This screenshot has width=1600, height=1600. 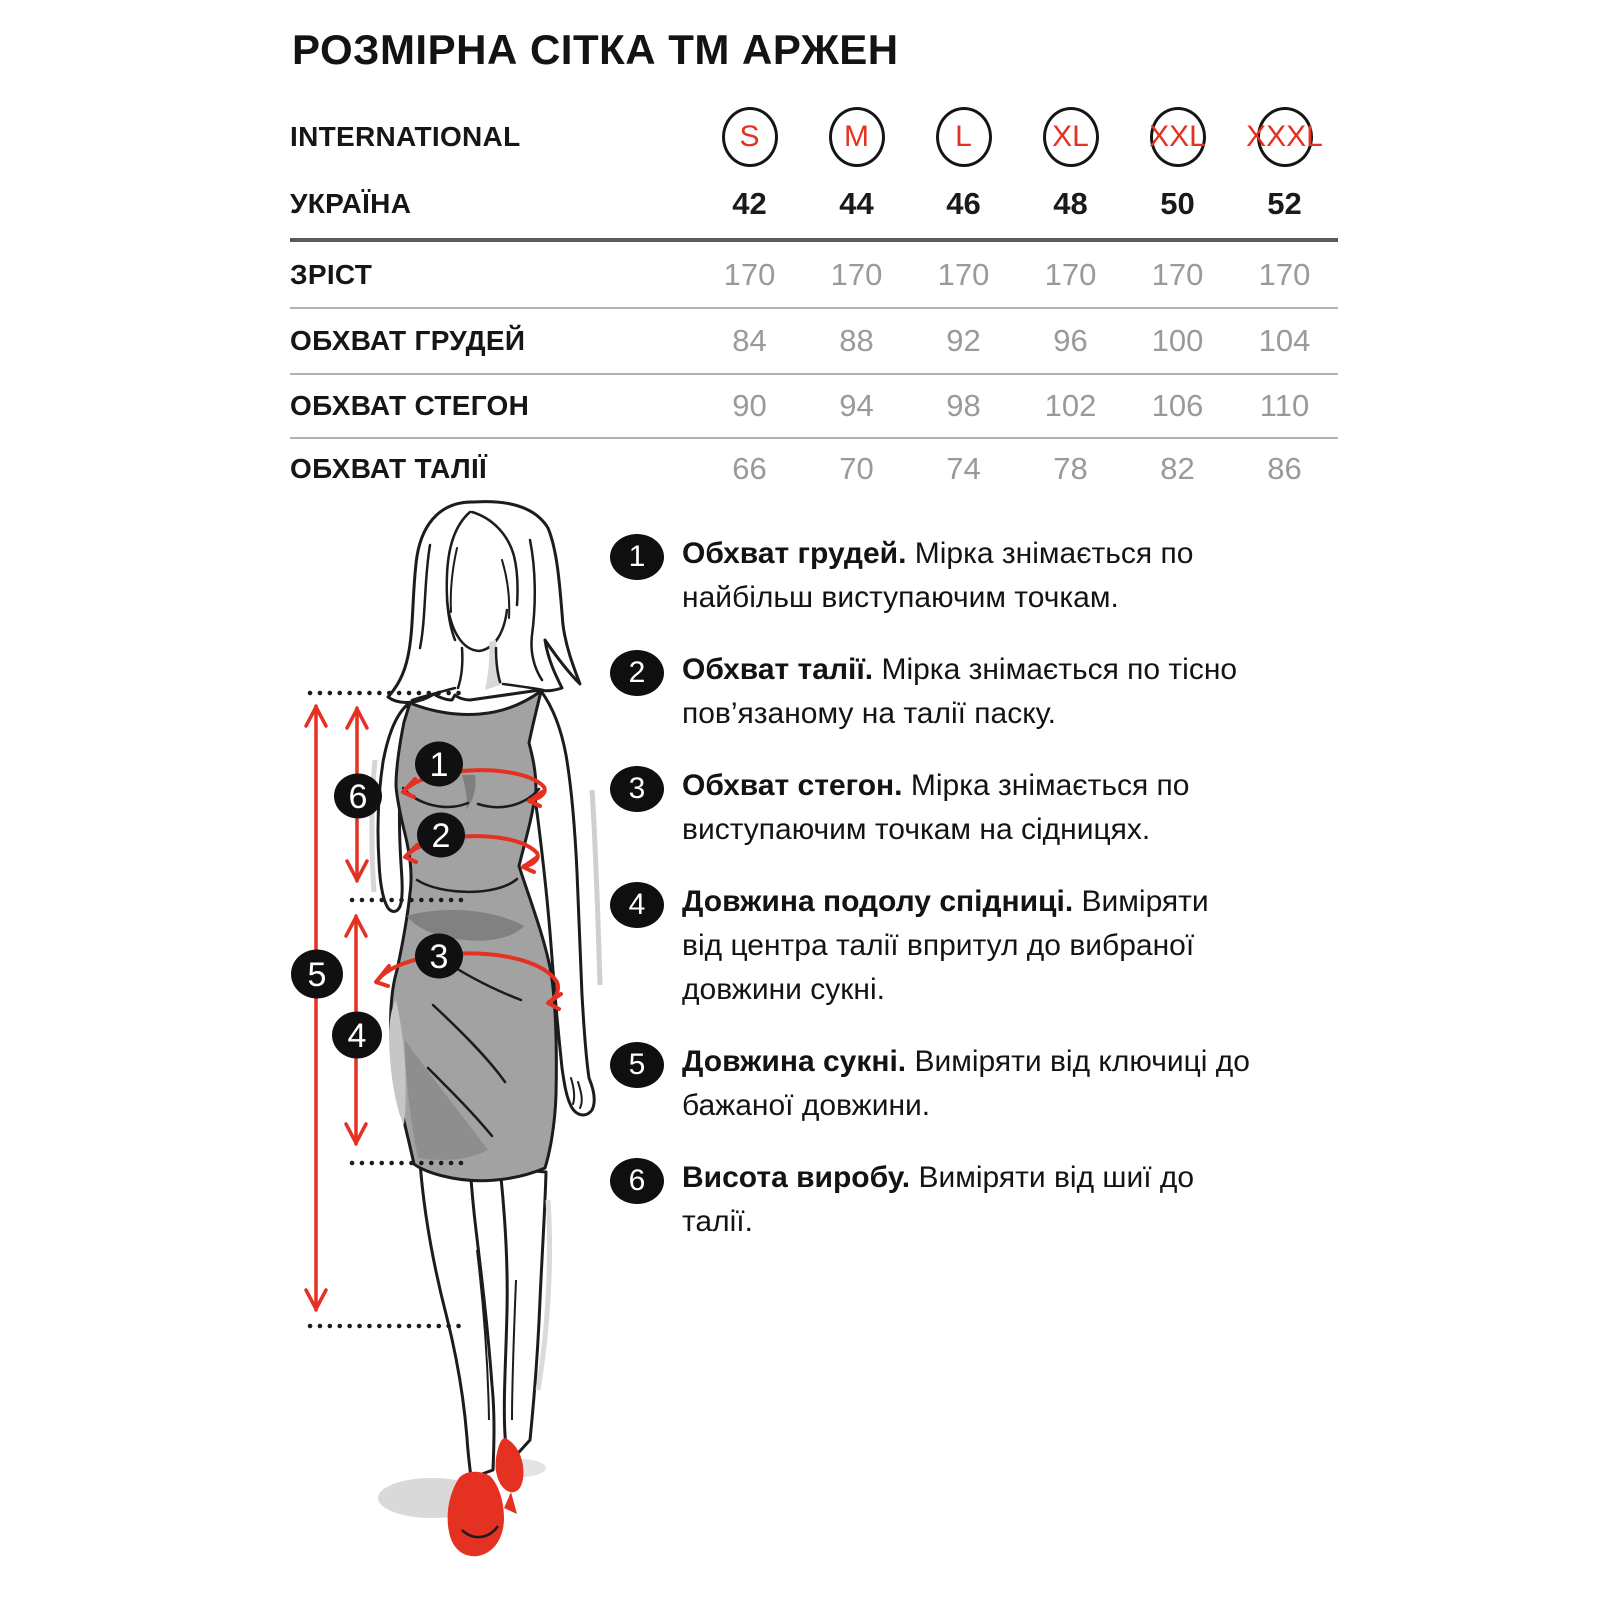 I want to click on size-value: 42, so click(x=749, y=203).